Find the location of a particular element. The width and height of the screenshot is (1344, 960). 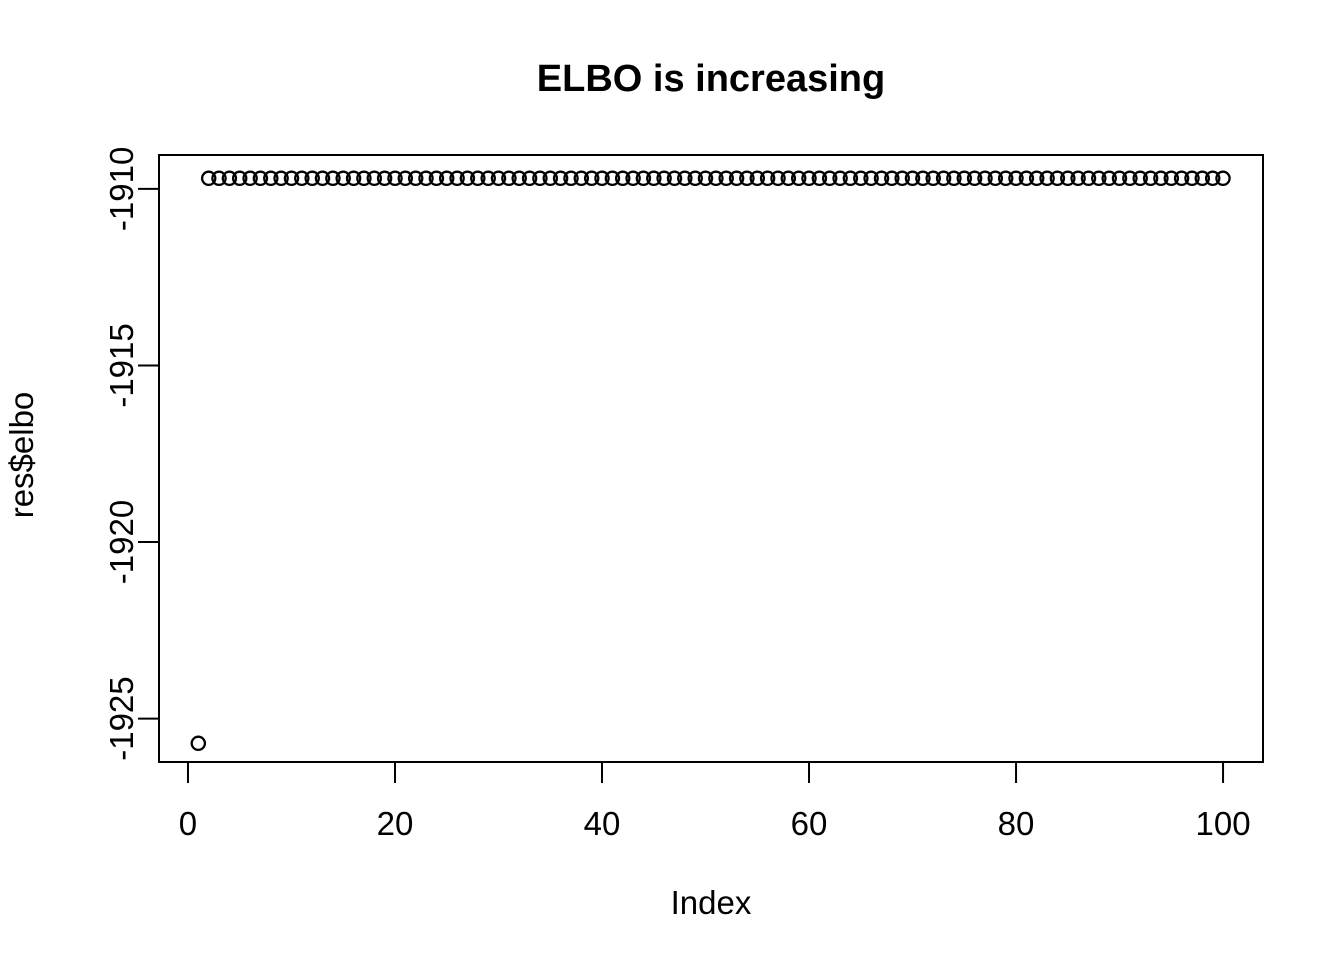

y-tick-label: -1910 is located at coordinates (121, 189).